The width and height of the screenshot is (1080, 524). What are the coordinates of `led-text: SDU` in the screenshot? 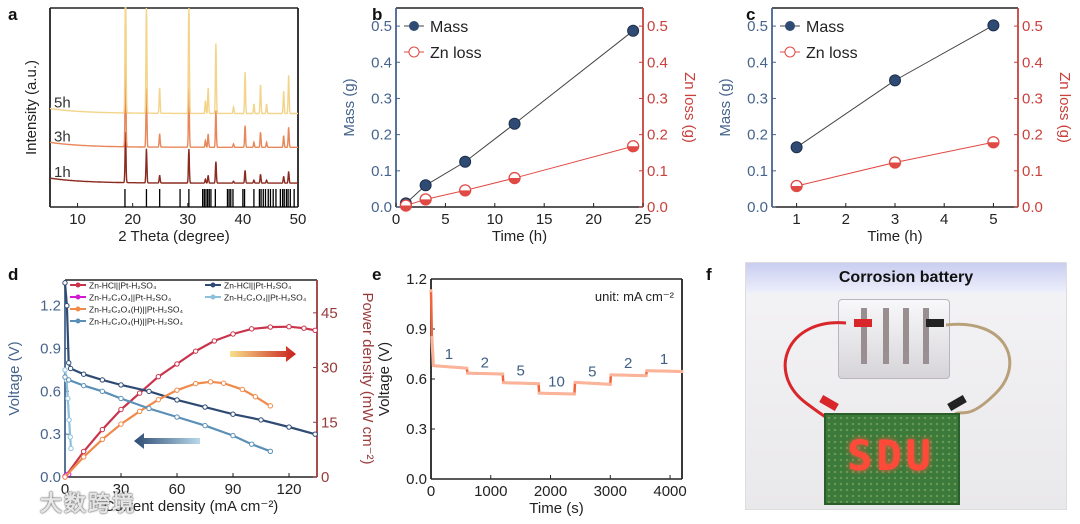 It's located at (891, 455).